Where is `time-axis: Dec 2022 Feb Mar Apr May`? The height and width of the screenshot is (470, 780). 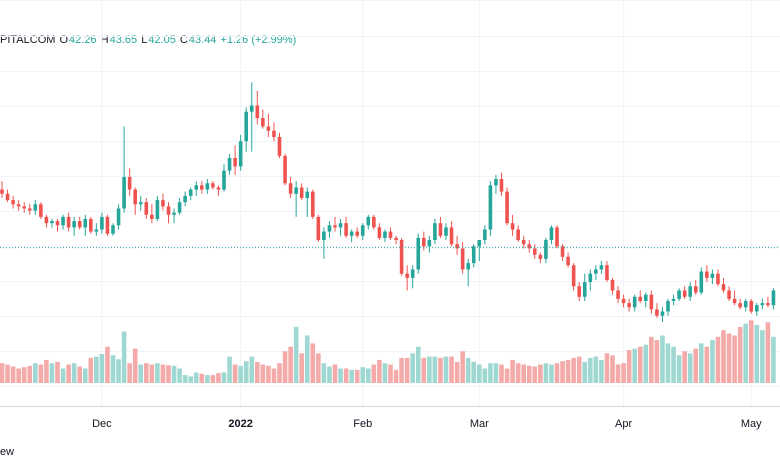 time-axis: Dec 2022 Feb Mar Apr May is located at coordinates (427, 424).